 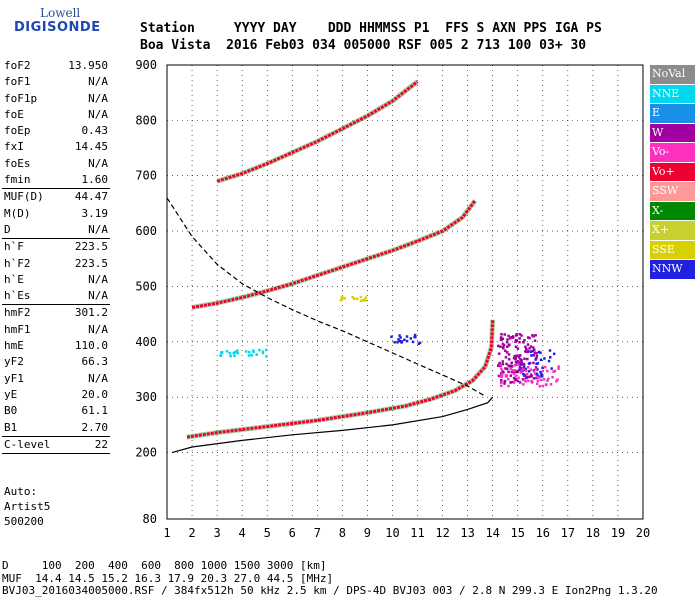 I want to click on param-row: foF1 N/A, so click(x=56, y=82).